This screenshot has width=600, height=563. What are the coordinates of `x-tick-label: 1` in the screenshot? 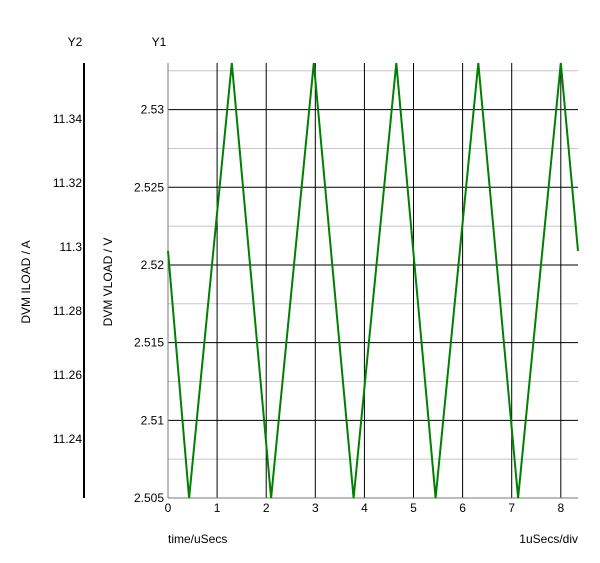 It's located at (217, 508).